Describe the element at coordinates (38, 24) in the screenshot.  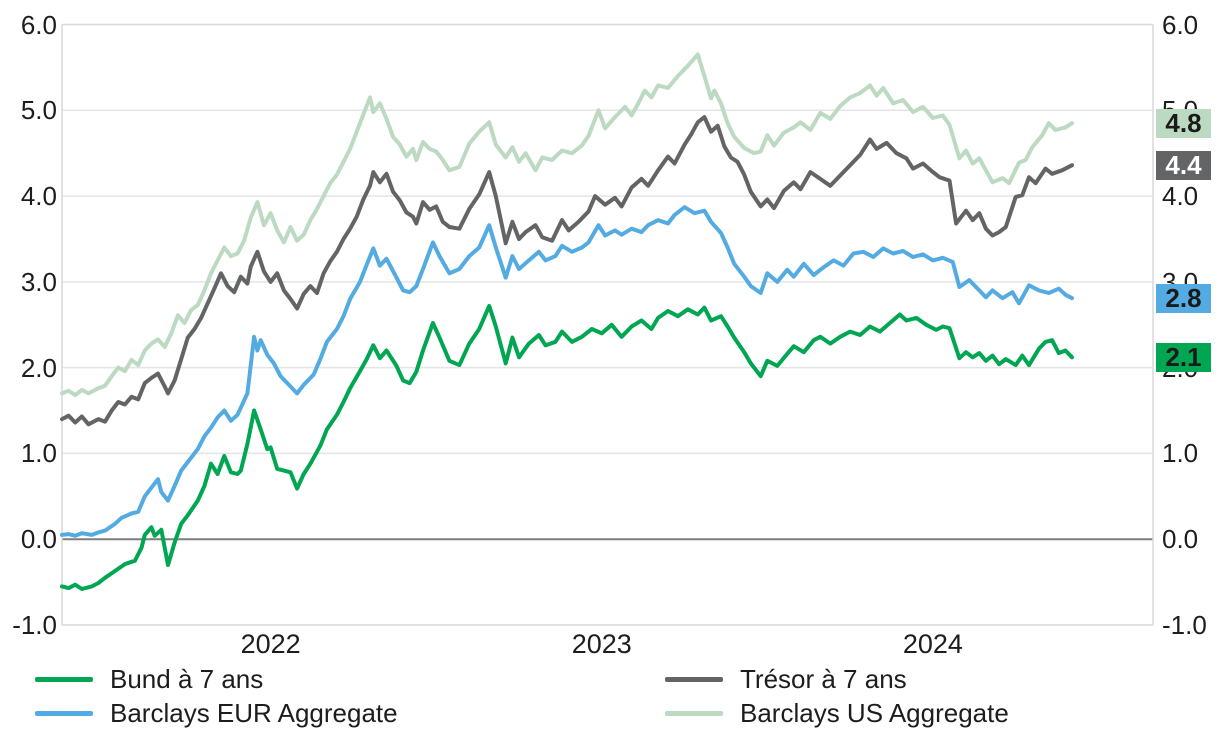
I see `y-axis-label-left-6.0: 6.0` at that location.